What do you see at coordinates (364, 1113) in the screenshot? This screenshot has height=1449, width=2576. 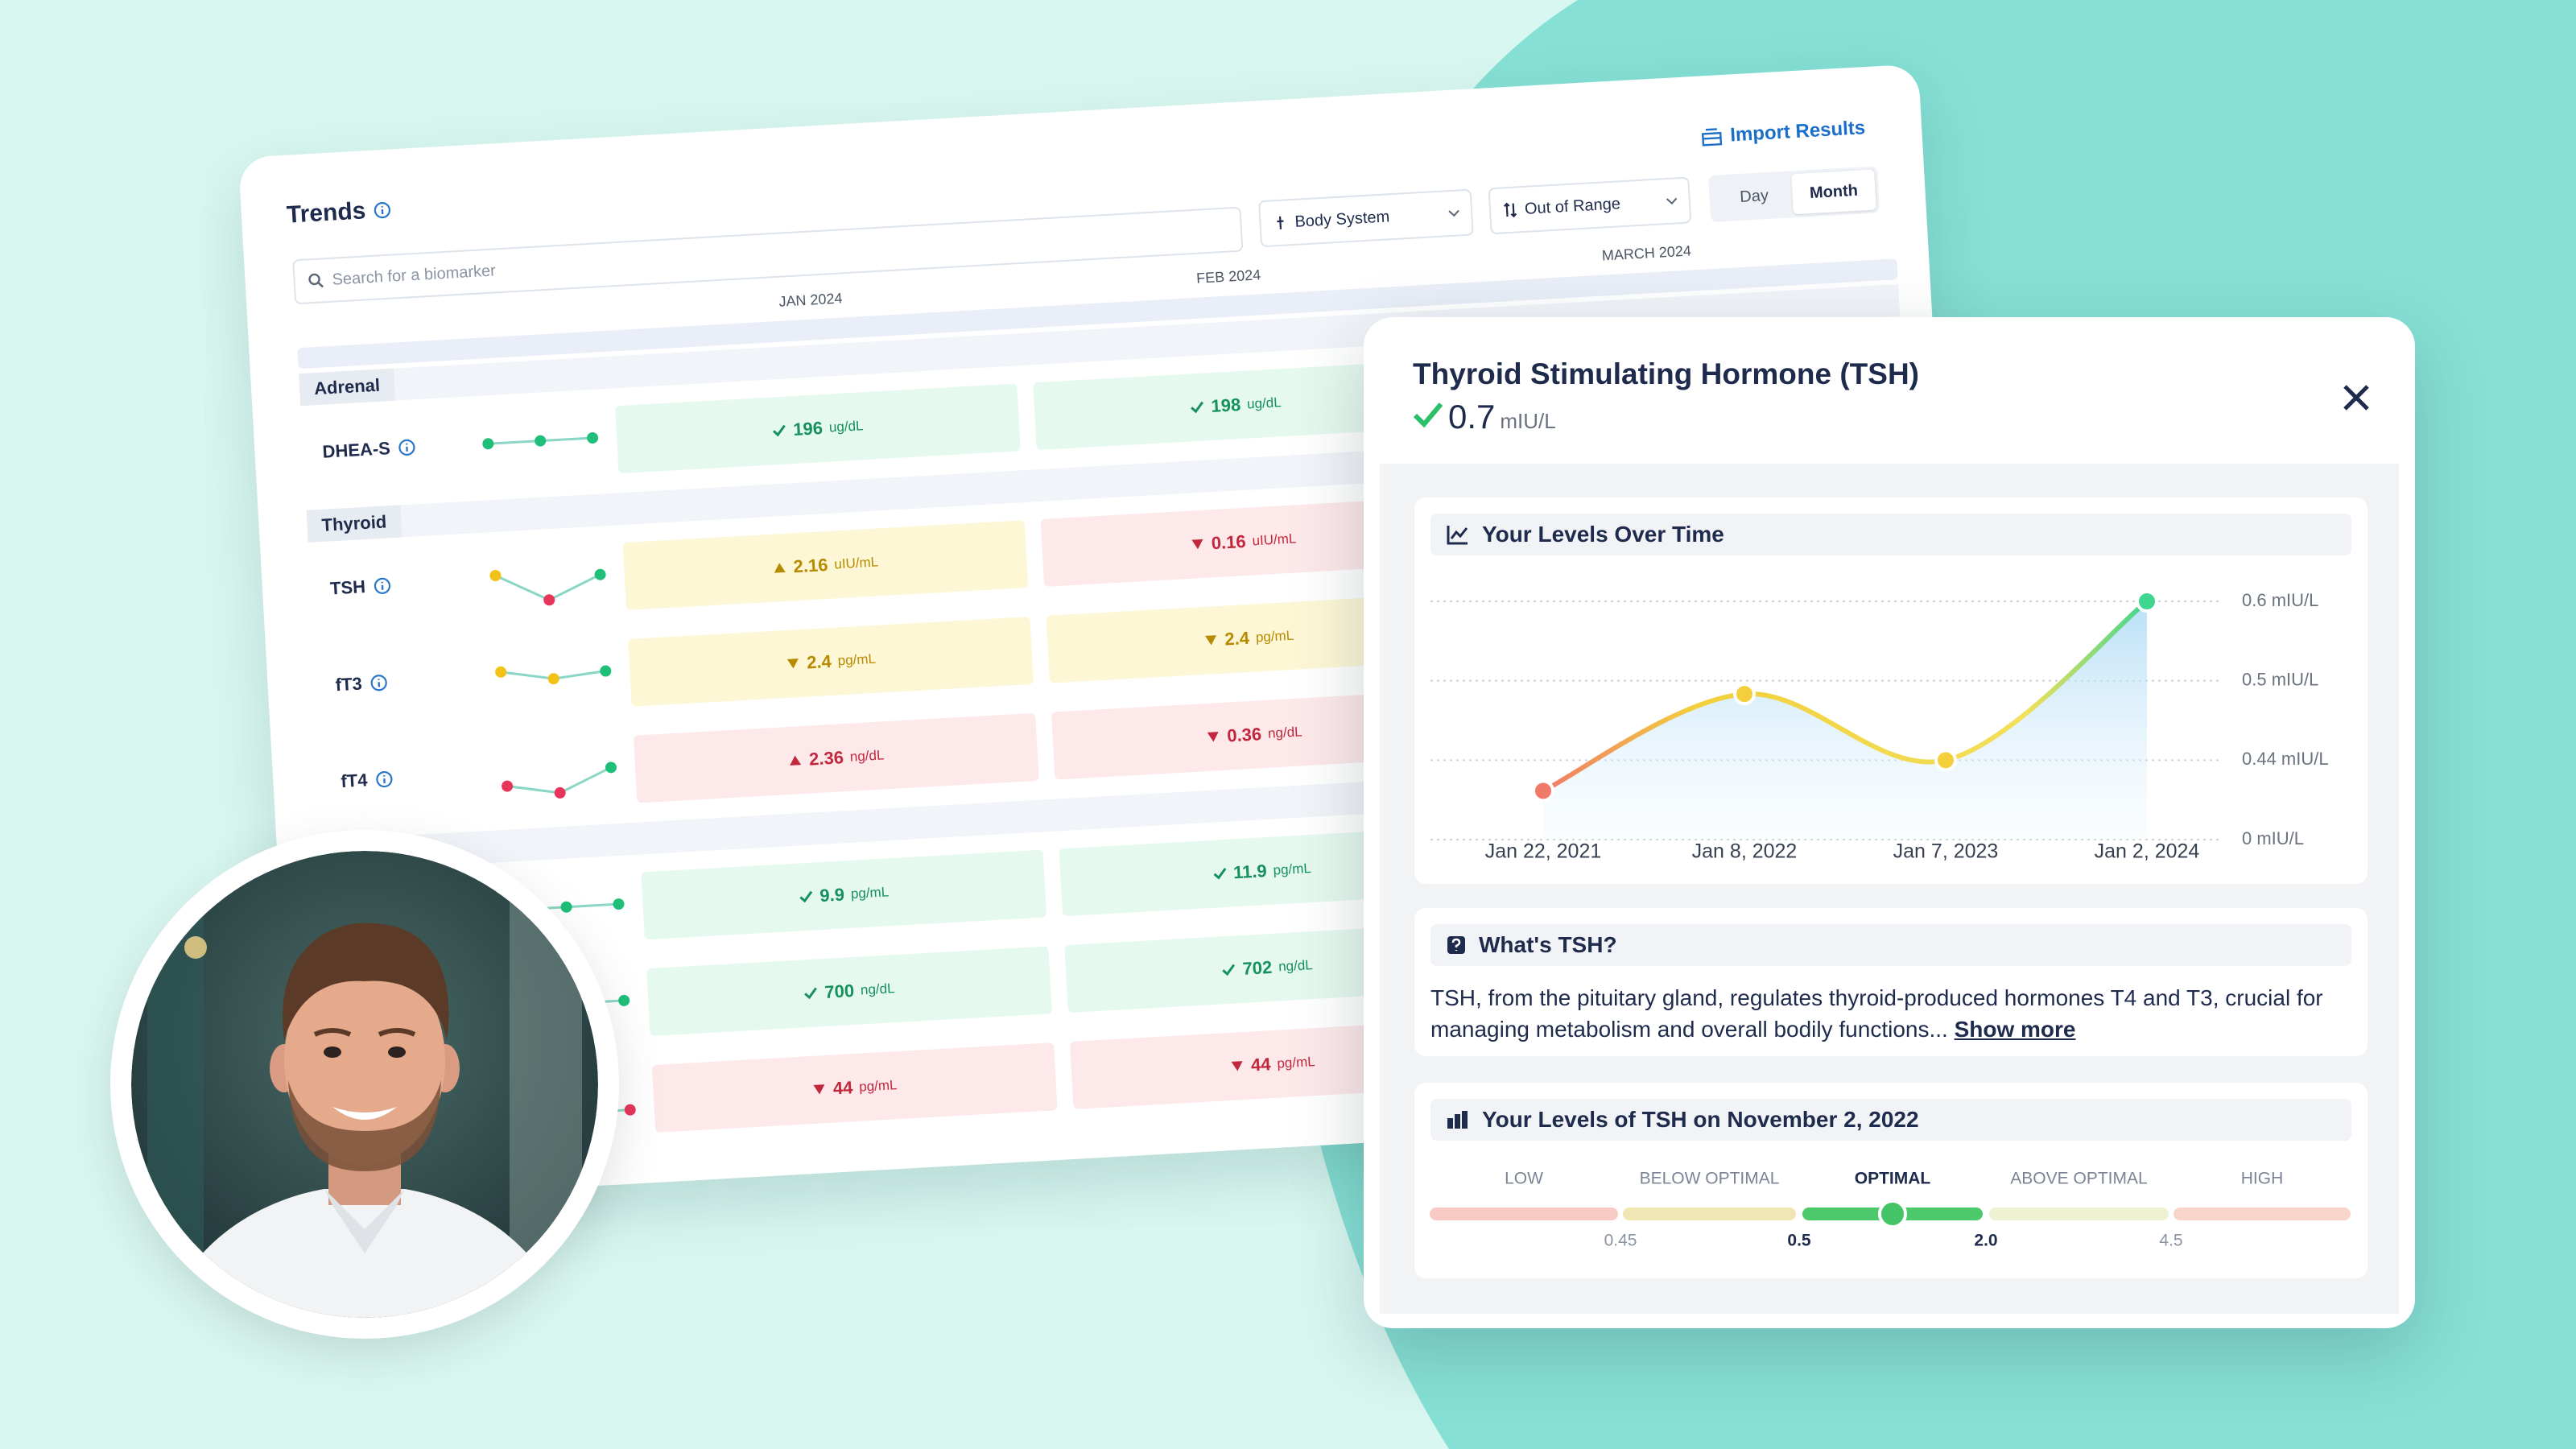 I see `smile` at bounding box center [364, 1113].